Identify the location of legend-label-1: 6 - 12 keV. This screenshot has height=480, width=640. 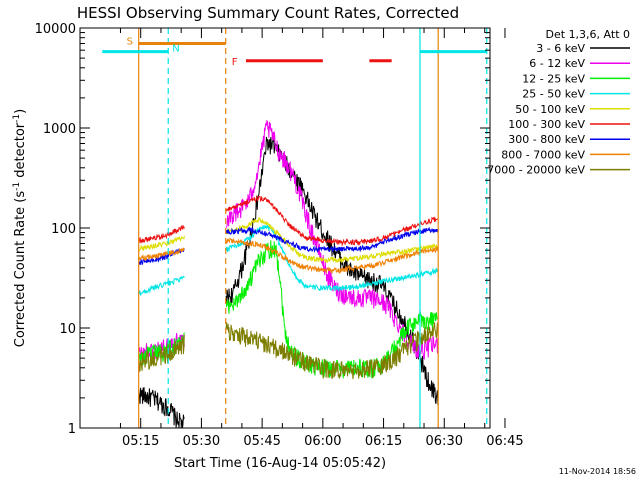
(557, 63).